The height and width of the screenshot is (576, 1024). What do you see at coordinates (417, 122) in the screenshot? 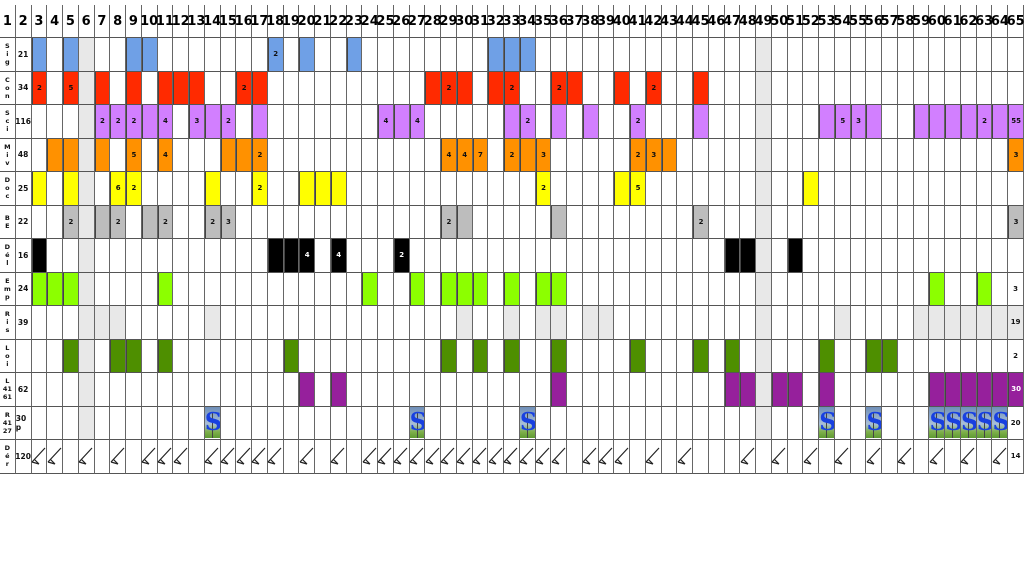
I see `marked-cell: 4` at bounding box center [417, 122].